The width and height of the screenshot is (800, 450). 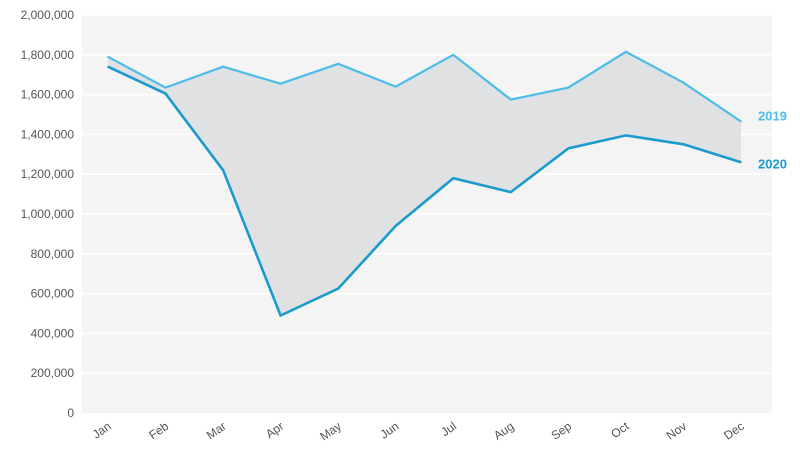 What do you see at coordinates (418, 431) in the screenshot?
I see `x-axis-ticks: Jan Feb Mar Apr May Jun Jul Aug Sep Oct Nov Dec` at bounding box center [418, 431].